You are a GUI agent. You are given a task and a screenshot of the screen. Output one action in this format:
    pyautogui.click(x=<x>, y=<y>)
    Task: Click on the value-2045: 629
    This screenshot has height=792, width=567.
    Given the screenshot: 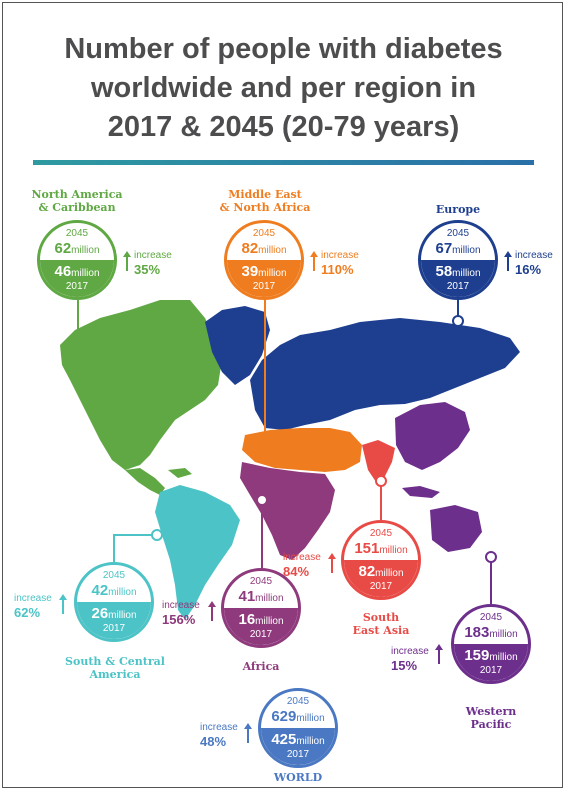 What is the action you would take?
    pyautogui.click(x=284, y=716)
    